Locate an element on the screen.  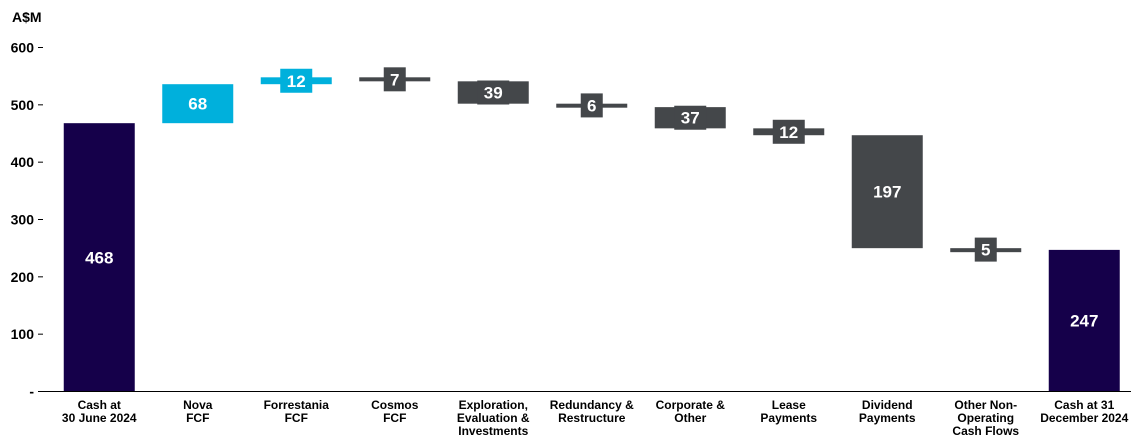
value-label: 197 is located at coordinates (887, 192).